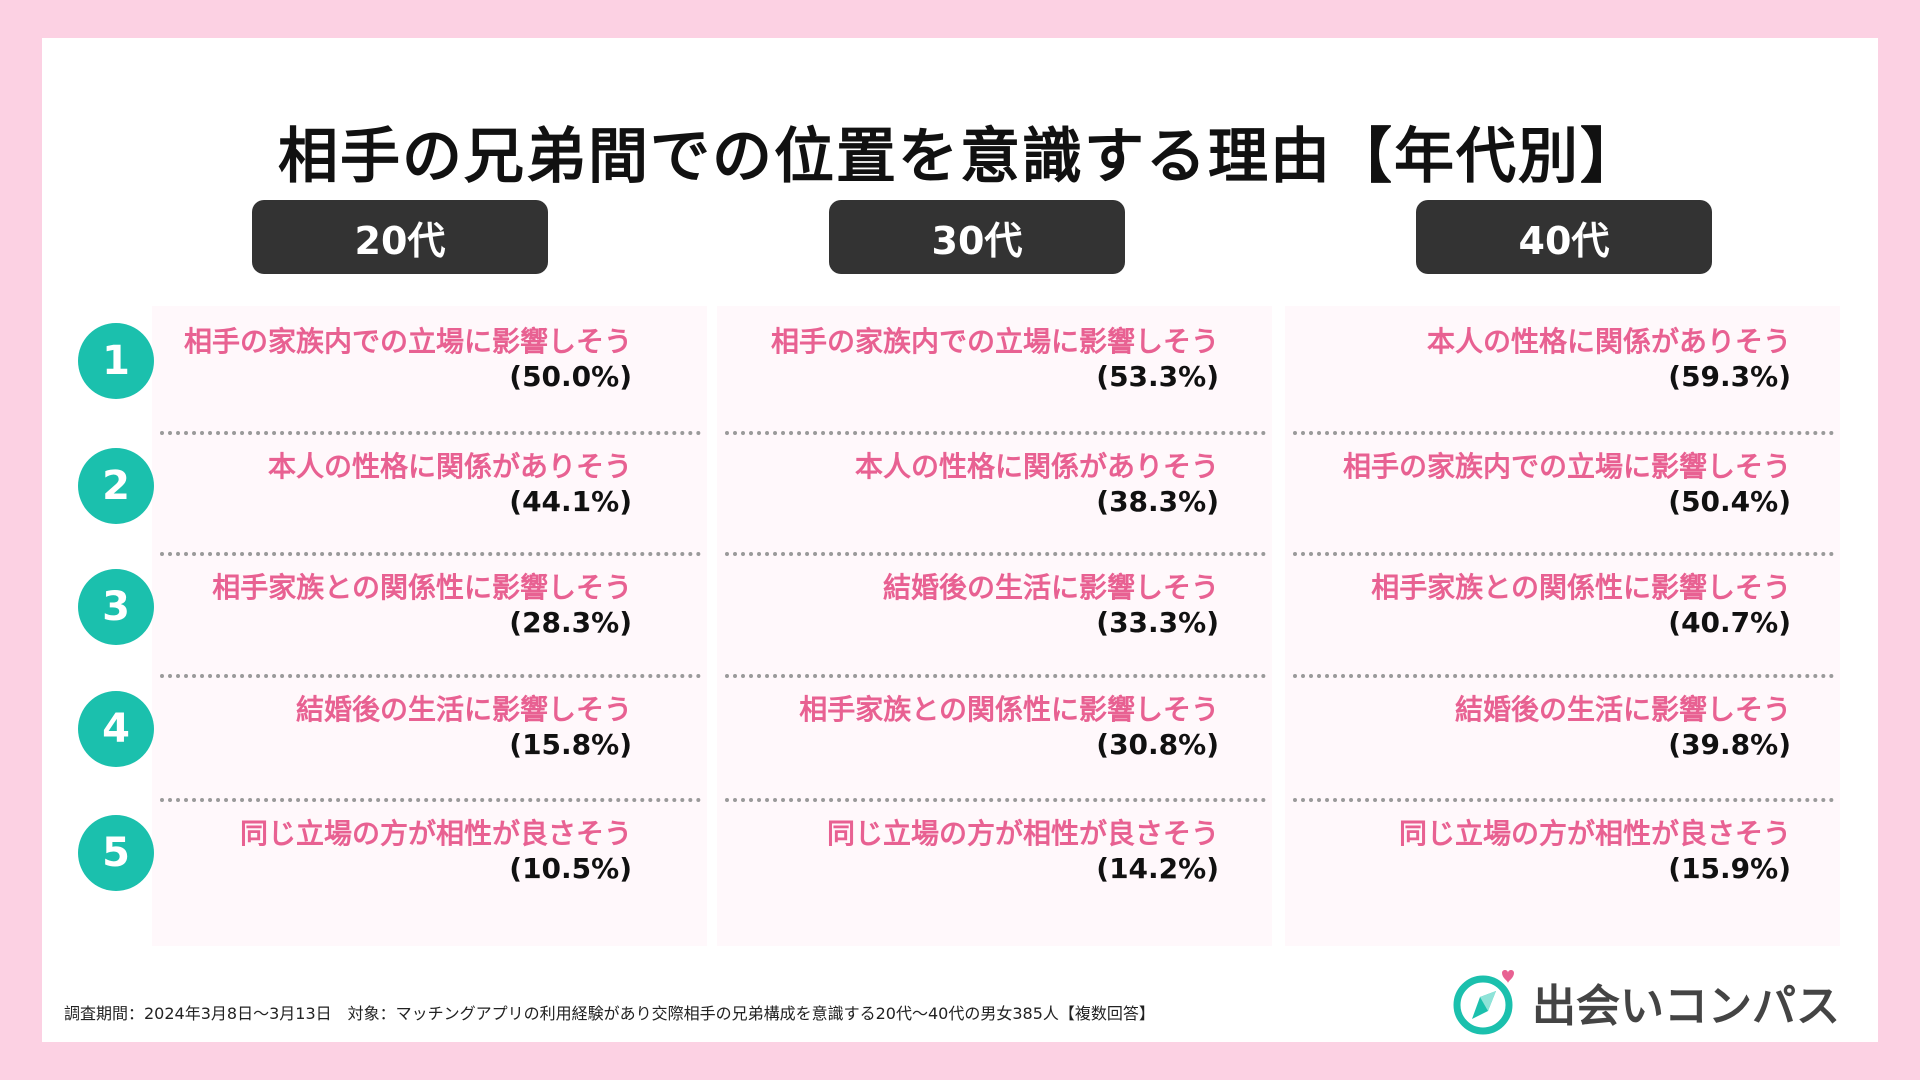  I want to click on item-value: (53.3%), so click(1157, 376).